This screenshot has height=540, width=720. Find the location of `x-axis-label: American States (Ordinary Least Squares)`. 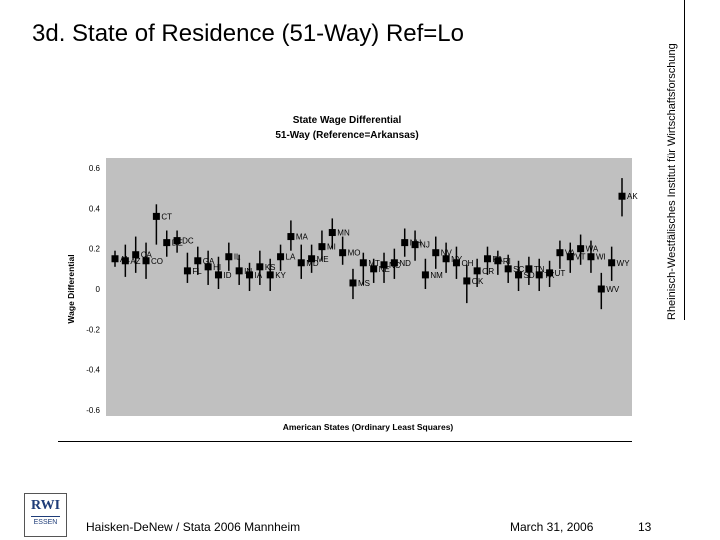

x-axis-label: American States (Ordinary Least Squares) is located at coordinates (368, 427).